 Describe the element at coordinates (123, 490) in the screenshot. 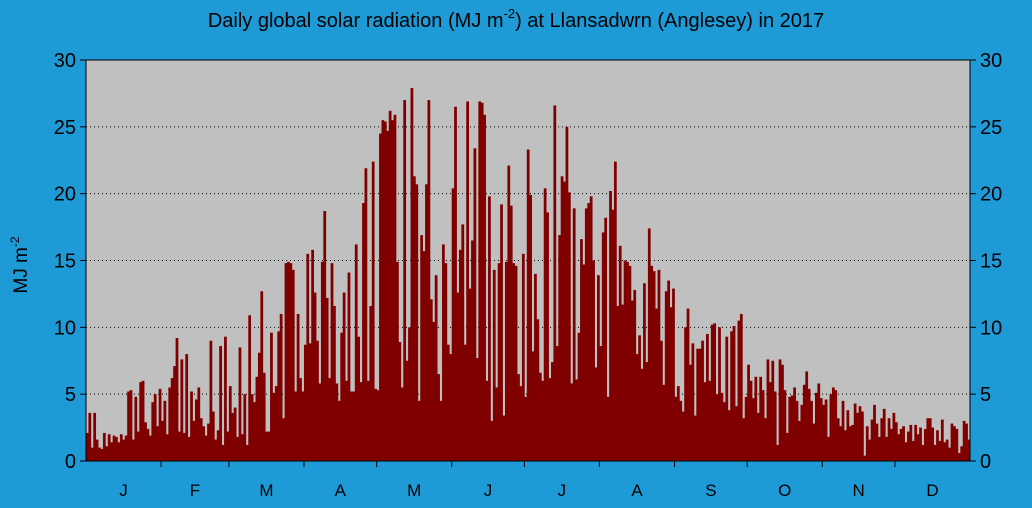

I see `month-label: J` at that location.